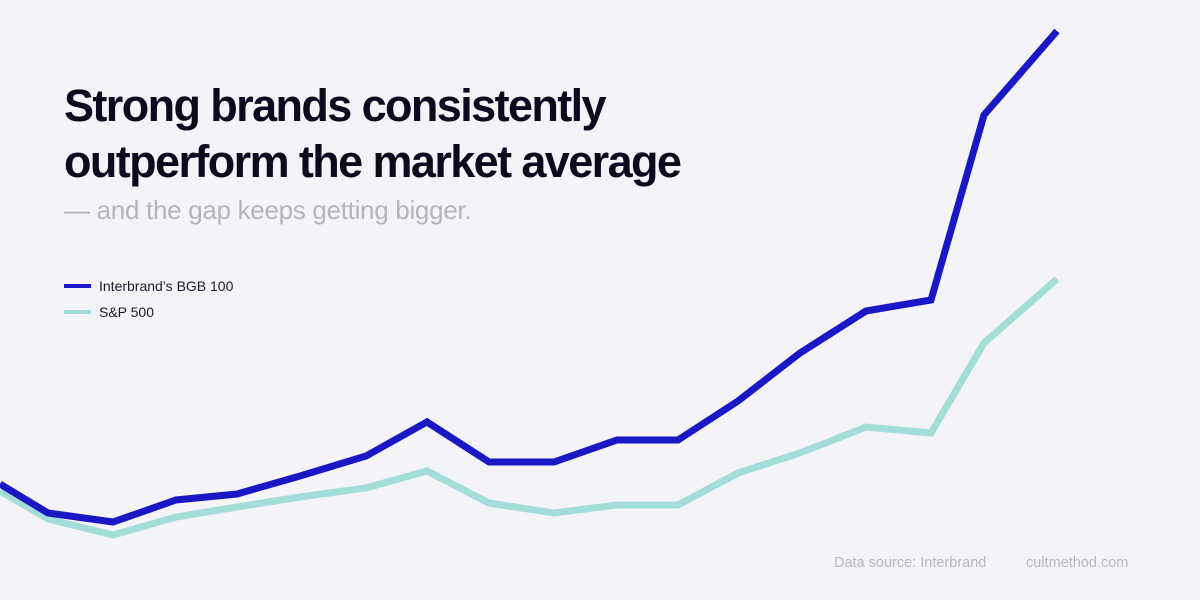  I want to click on site-credit: cultmethod.com, so click(1077, 563).